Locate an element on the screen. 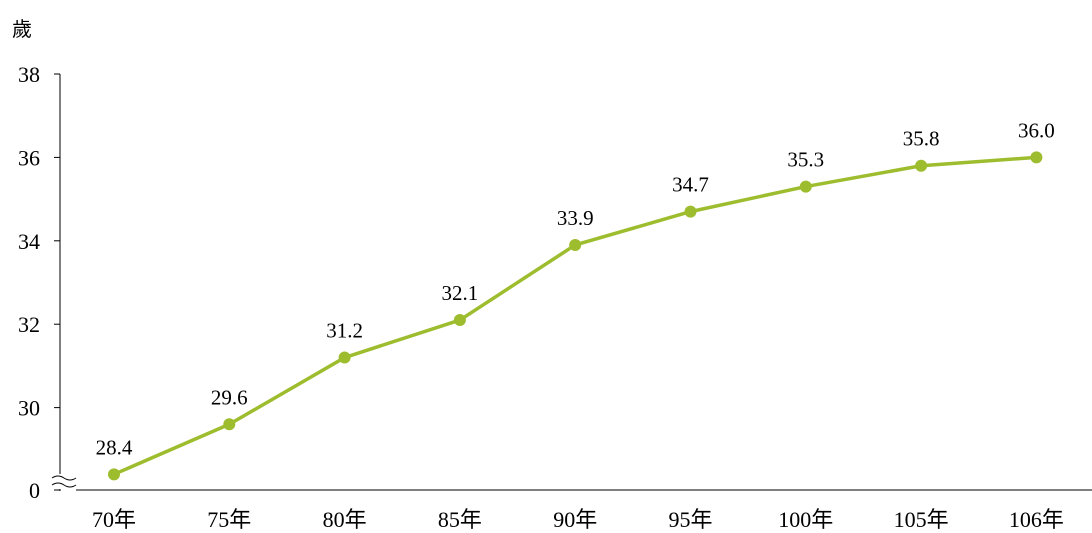 The image size is (1092, 533). y-tick-label: 34 is located at coordinates (29, 241).